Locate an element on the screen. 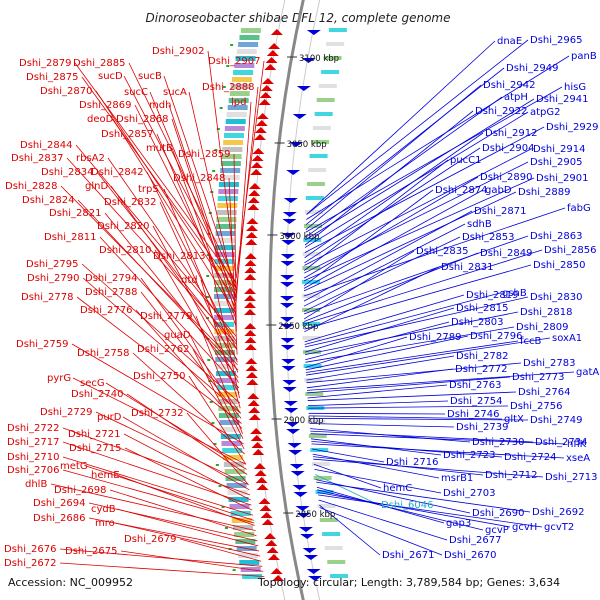 The width and height of the screenshot is (600, 600). gene-label: pucC1 is located at coordinates (466, 160).